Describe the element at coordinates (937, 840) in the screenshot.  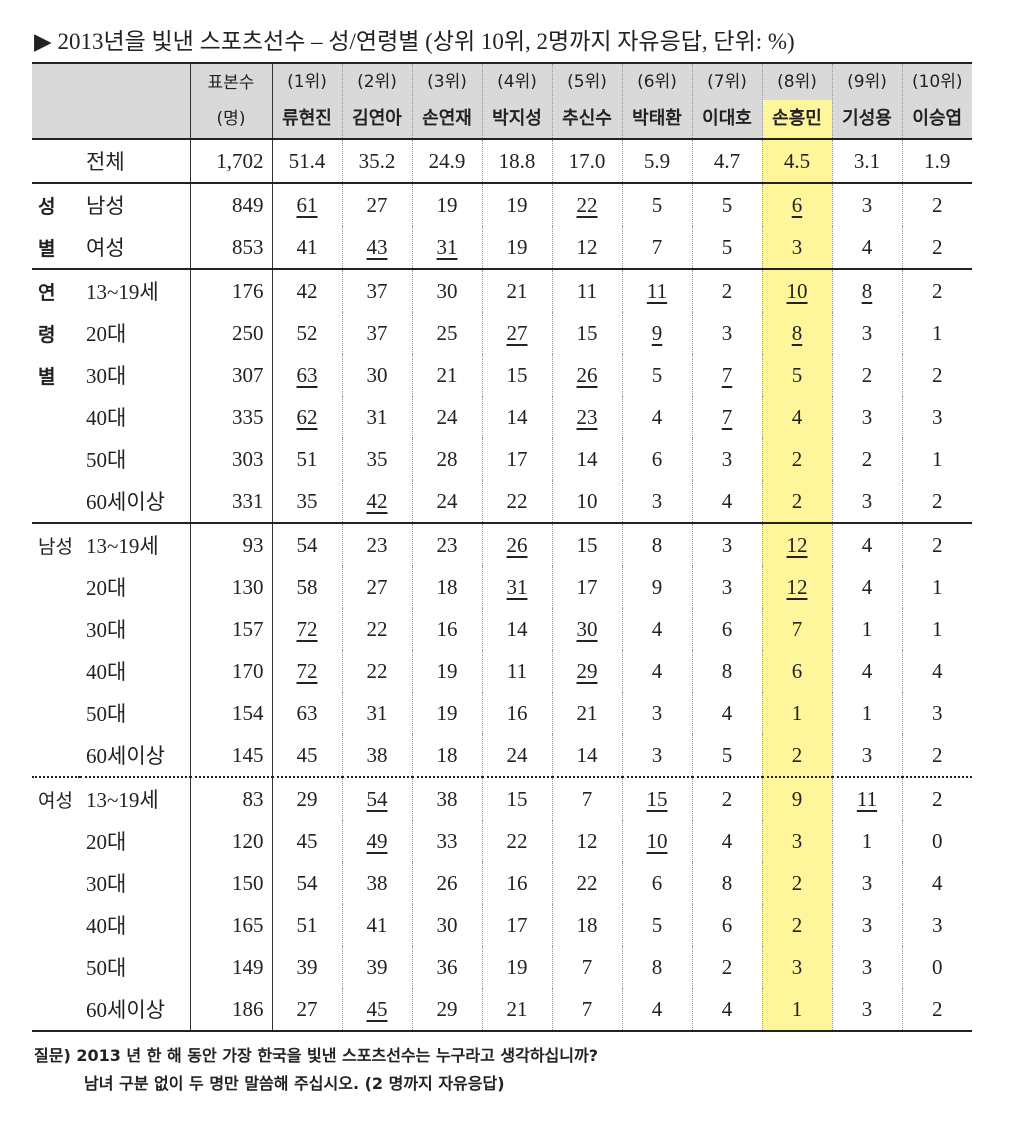
I see `cell-value: 0` at that location.